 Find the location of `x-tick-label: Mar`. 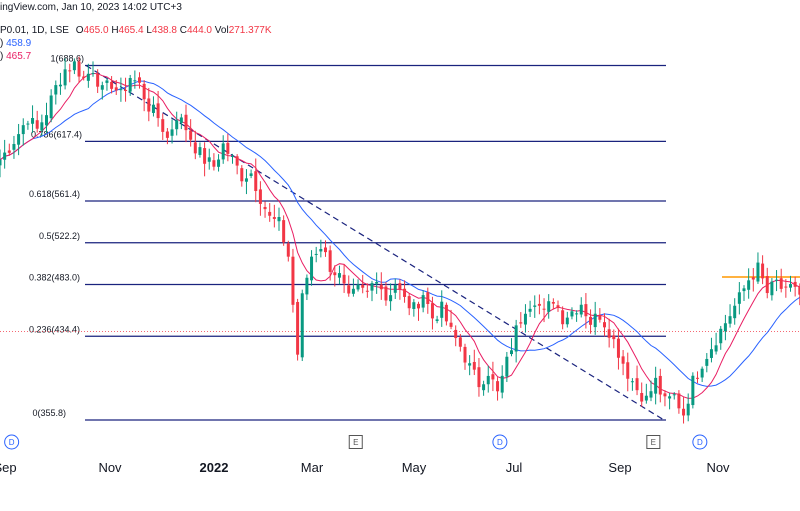

x-tick-label: Mar is located at coordinates (312, 467).